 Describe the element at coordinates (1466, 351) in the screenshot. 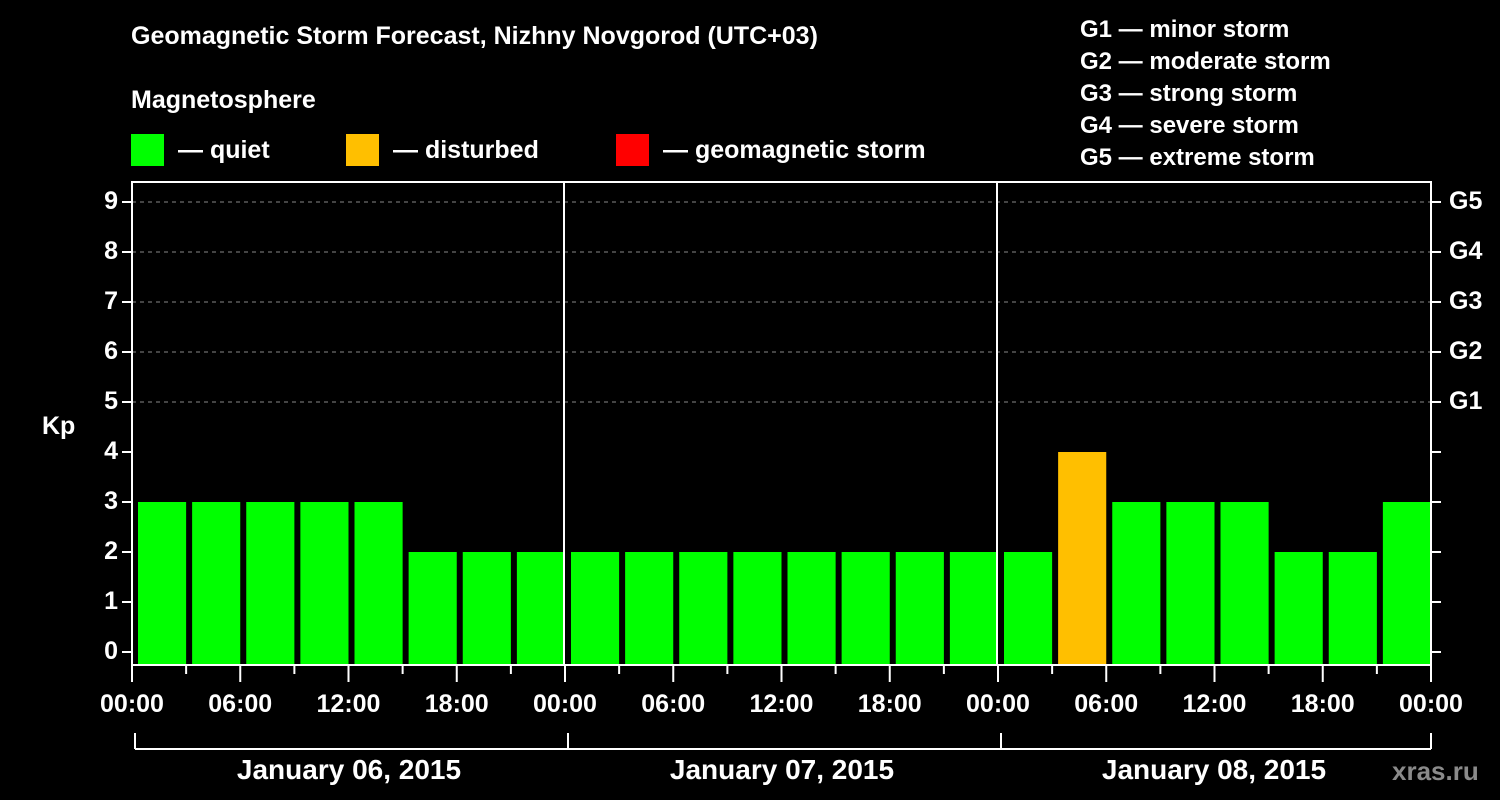

I see `g-scale-label: G2` at that location.